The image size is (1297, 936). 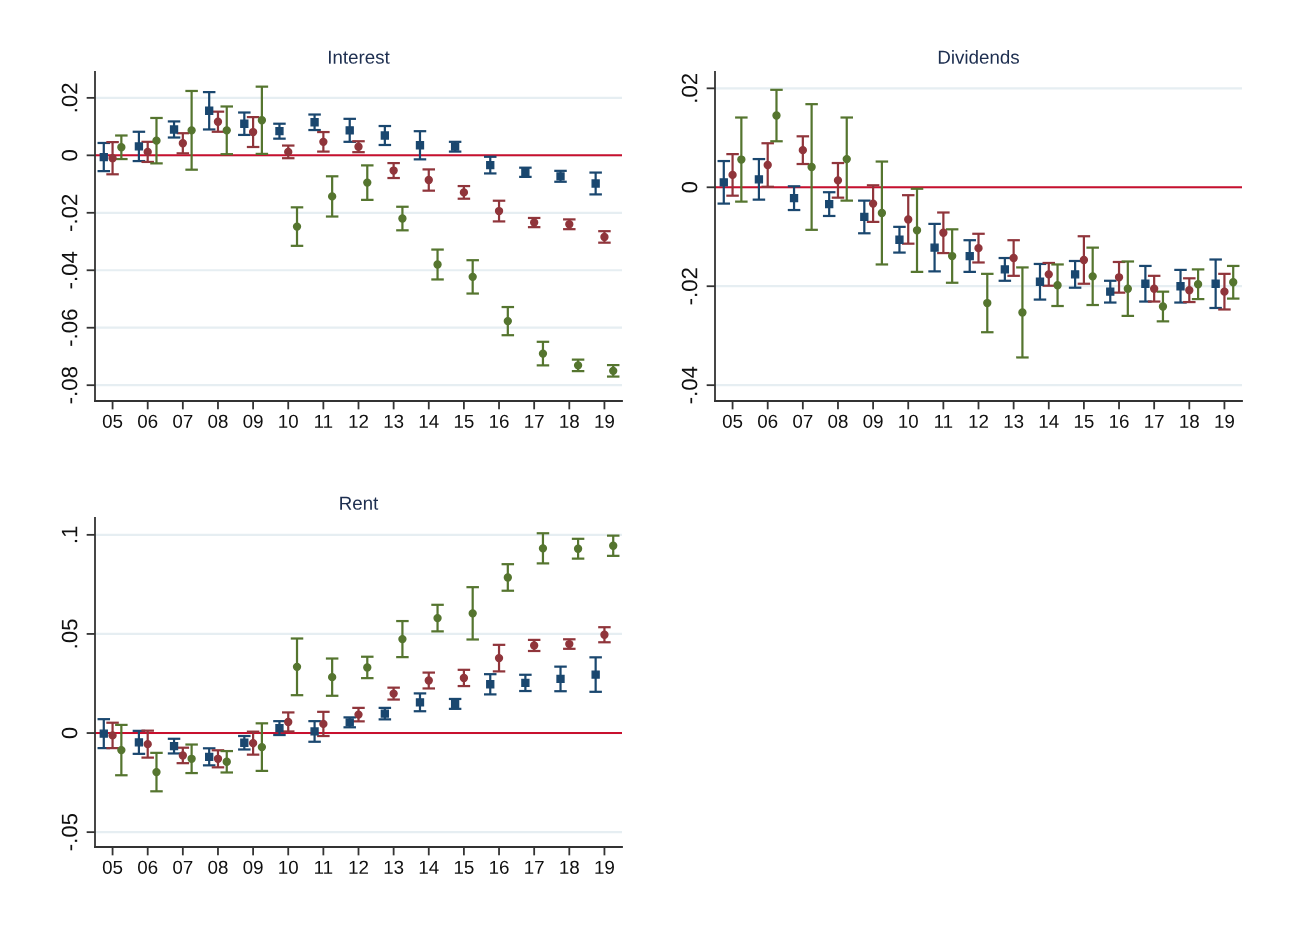 I want to click on y-tick-label: -.06, so click(x=69, y=327).